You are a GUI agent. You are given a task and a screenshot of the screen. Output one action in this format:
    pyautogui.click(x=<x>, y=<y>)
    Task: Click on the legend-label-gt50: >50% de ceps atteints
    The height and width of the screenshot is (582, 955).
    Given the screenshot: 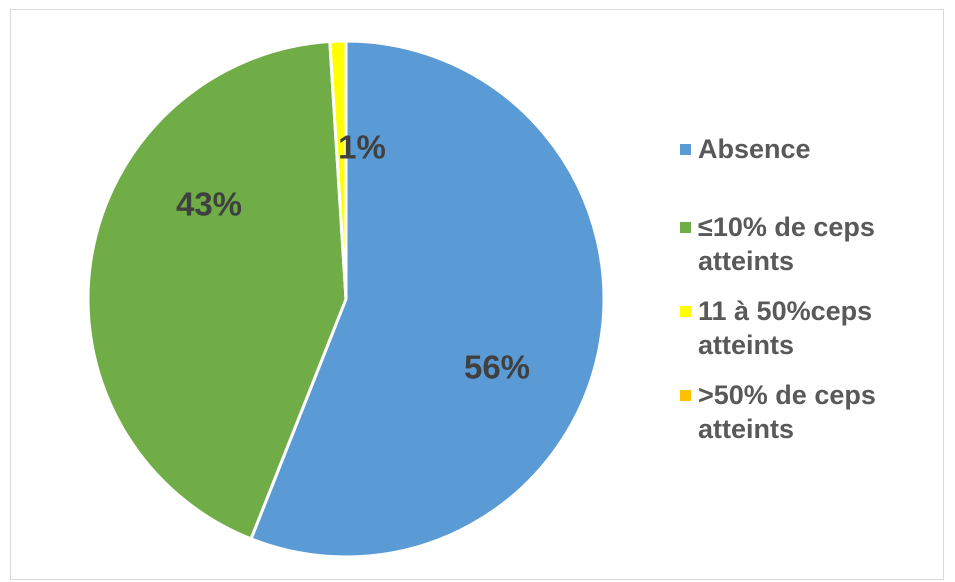 What is the action you would take?
    pyautogui.click(x=787, y=412)
    